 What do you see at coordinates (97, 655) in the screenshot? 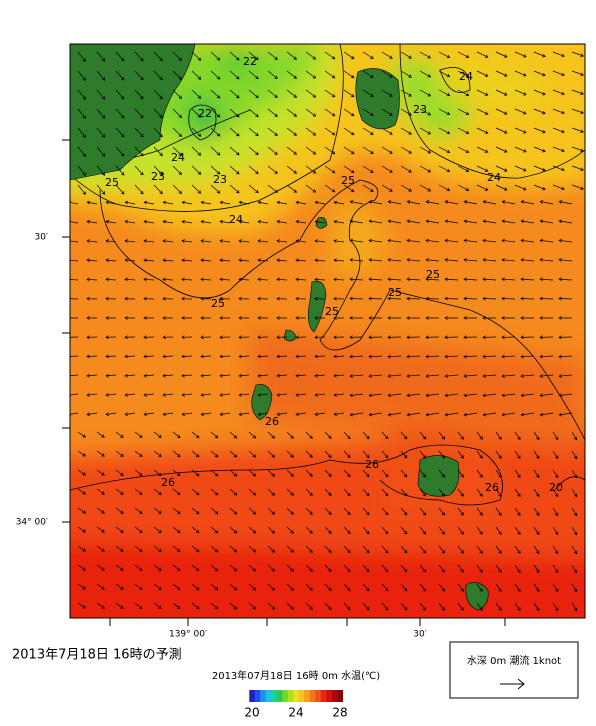
I see `forecast-title: 2013年7月18日 16時の予測` at bounding box center [97, 655].